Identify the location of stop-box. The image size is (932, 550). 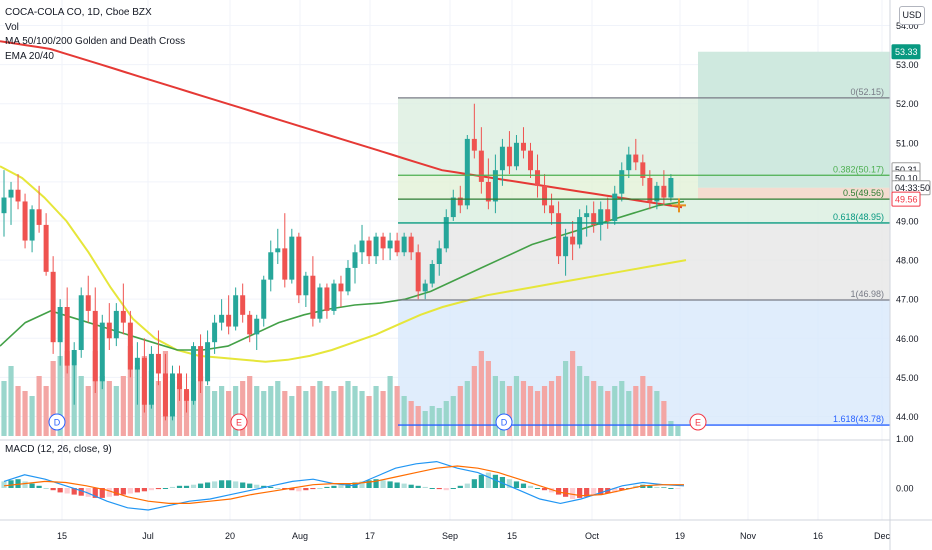
(794, 193).